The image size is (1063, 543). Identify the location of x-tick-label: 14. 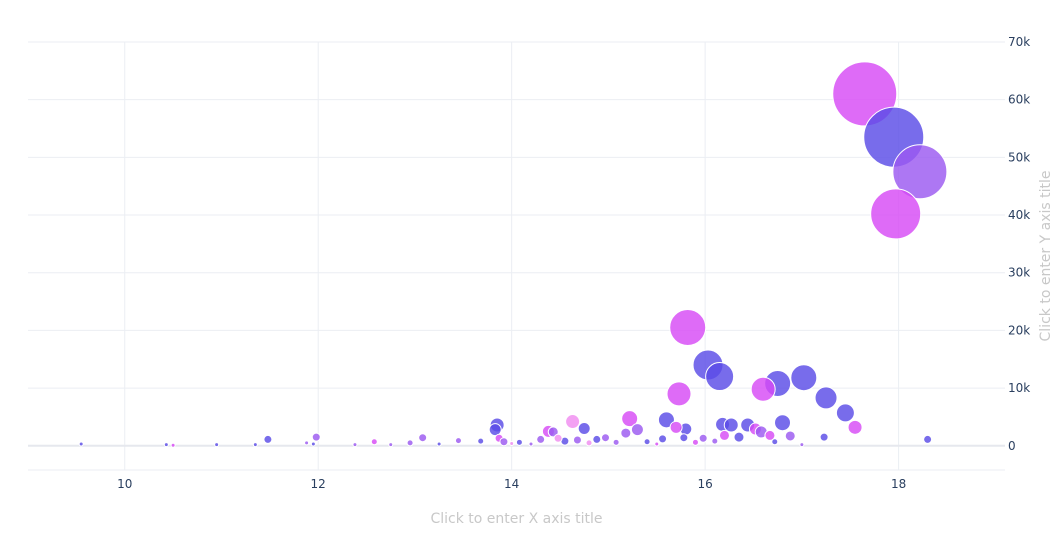
(511, 484).